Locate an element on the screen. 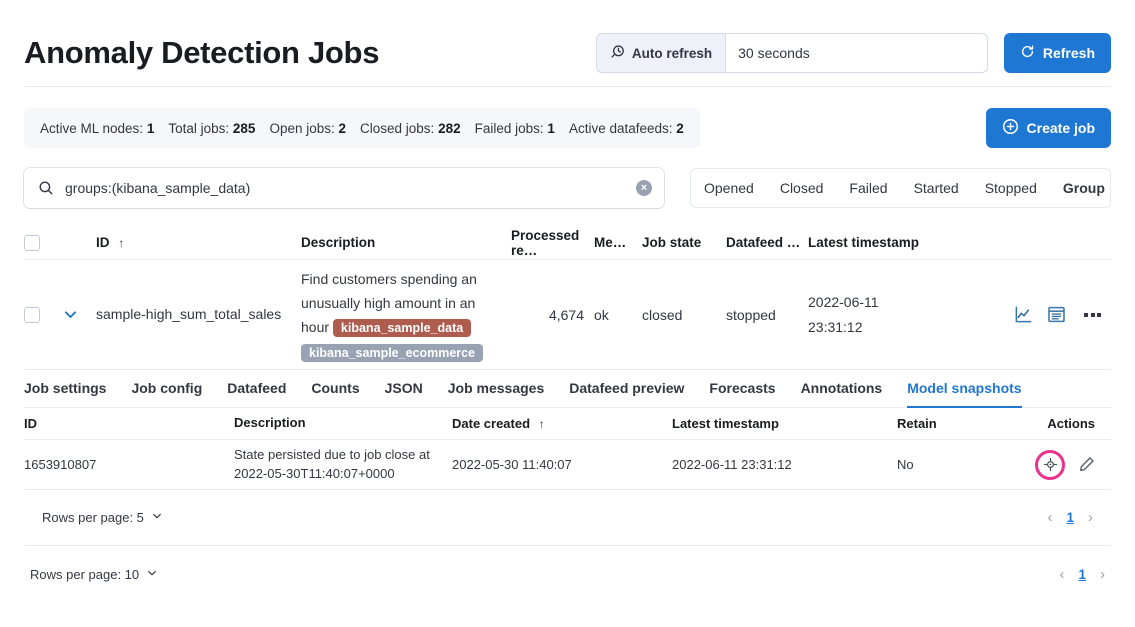 Image resolution: width=1135 pixels, height=627 pixels. rows-per-page-snapshots: Rows per page: 5 is located at coordinates (93, 517).